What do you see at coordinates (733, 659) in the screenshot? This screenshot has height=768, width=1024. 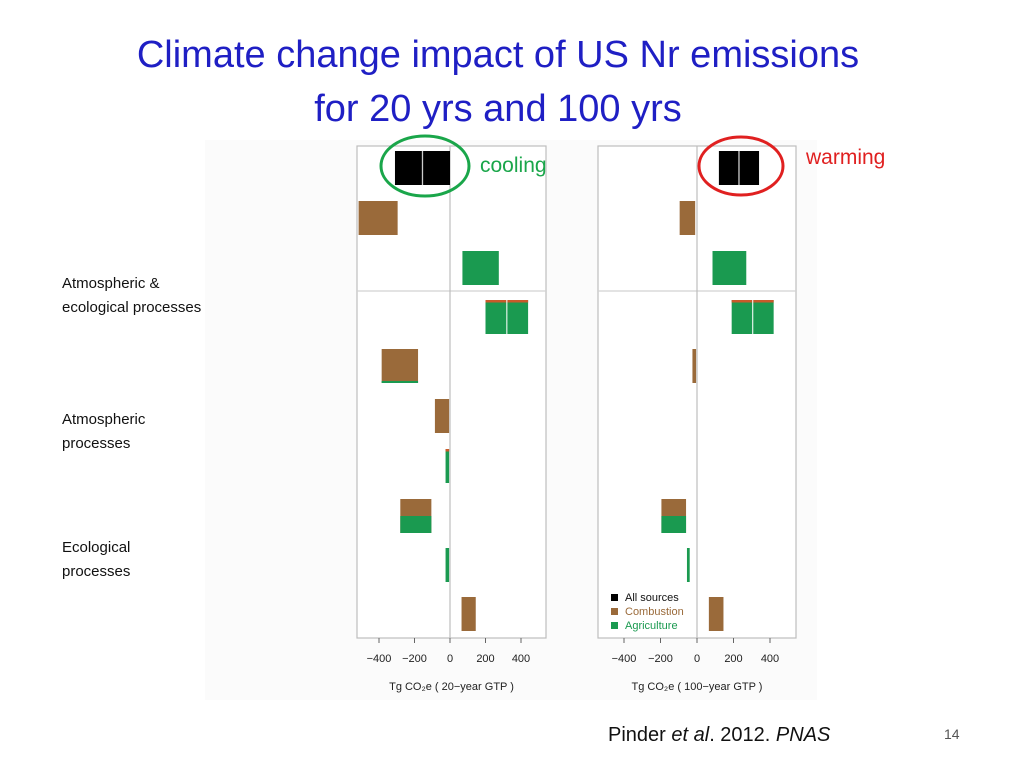 I see `panel-1-tick-label: 200` at bounding box center [733, 659].